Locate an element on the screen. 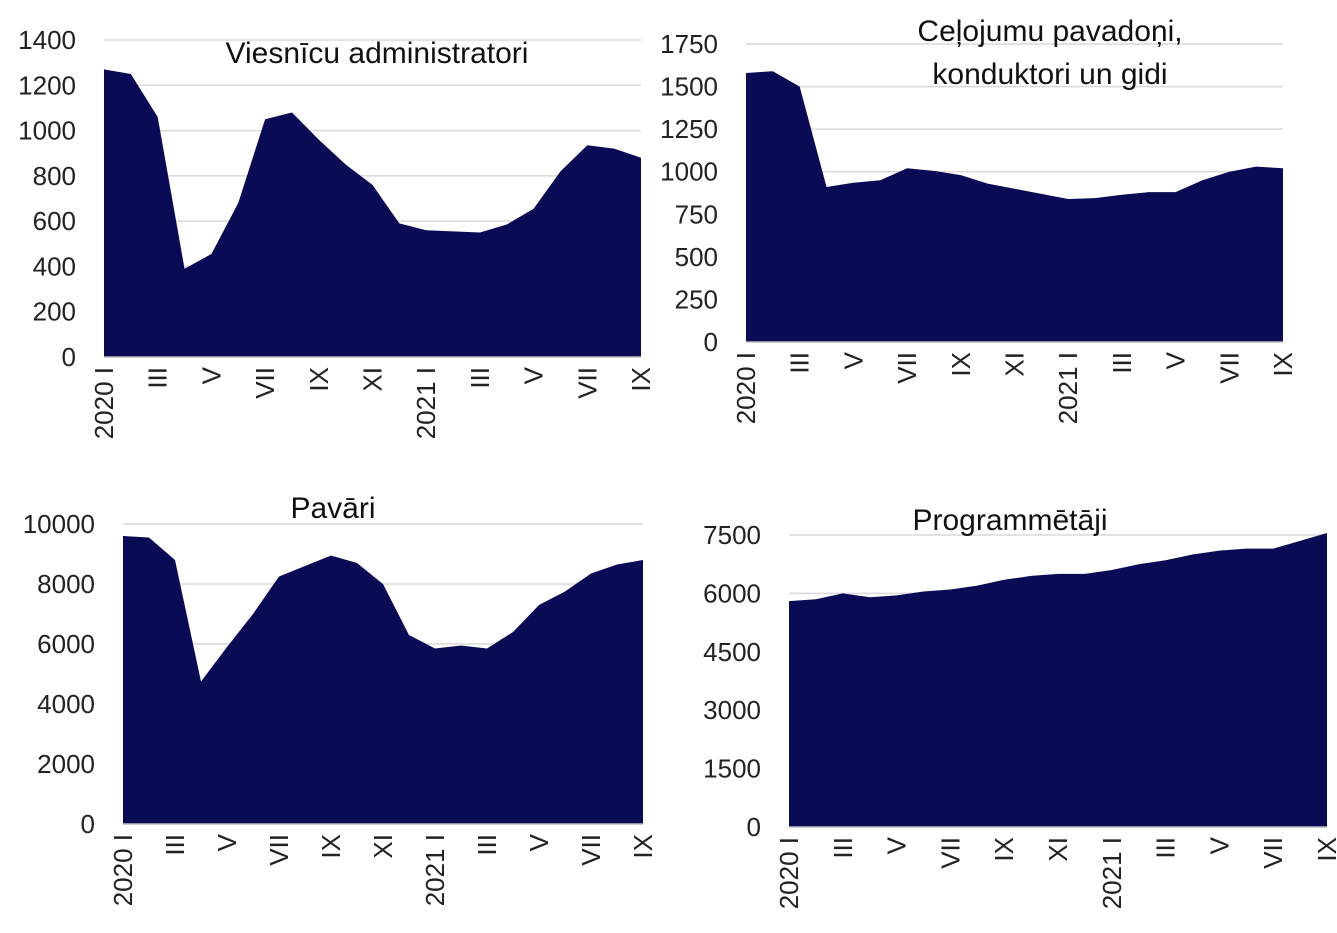 Image resolution: width=1337 pixels, height=933 pixels. y-tick-label: 200 is located at coordinates (54, 312).